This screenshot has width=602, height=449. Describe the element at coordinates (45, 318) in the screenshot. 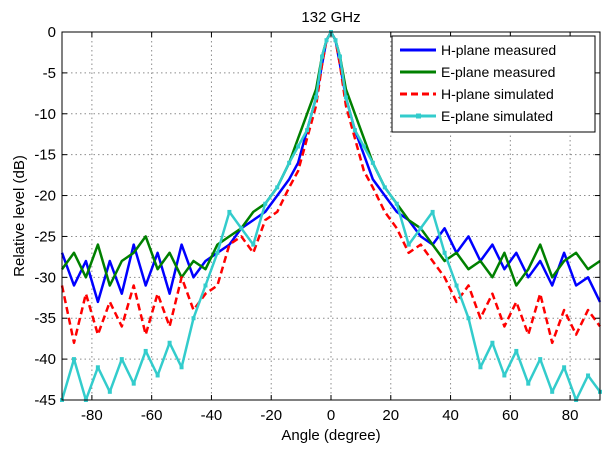

I see `y-tick-label: -35` at that location.